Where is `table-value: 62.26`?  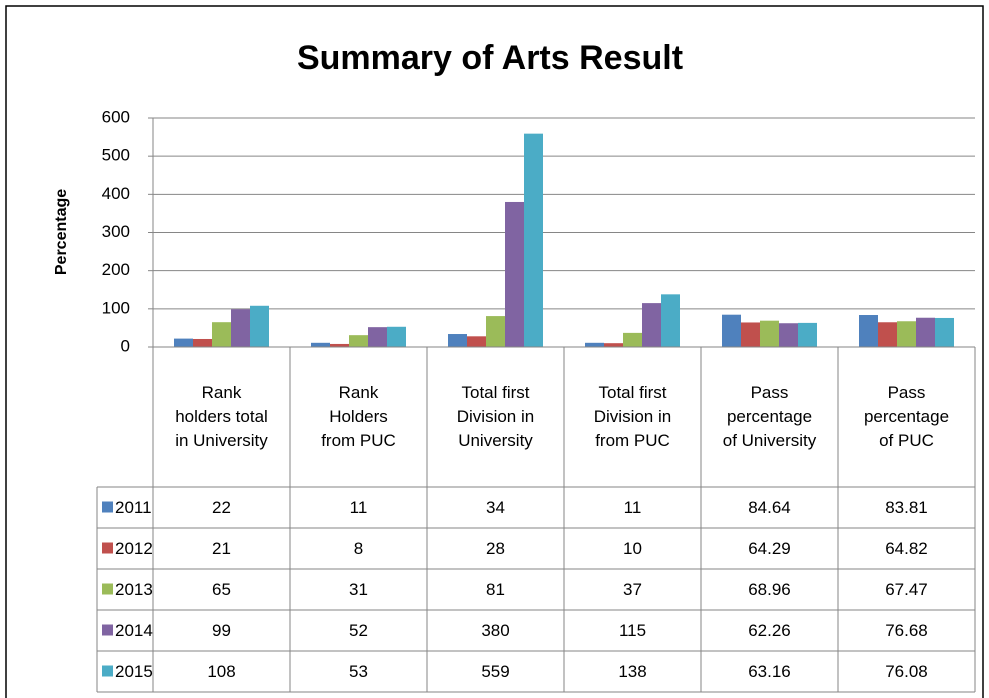 table-value: 62.26 is located at coordinates (769, 630).